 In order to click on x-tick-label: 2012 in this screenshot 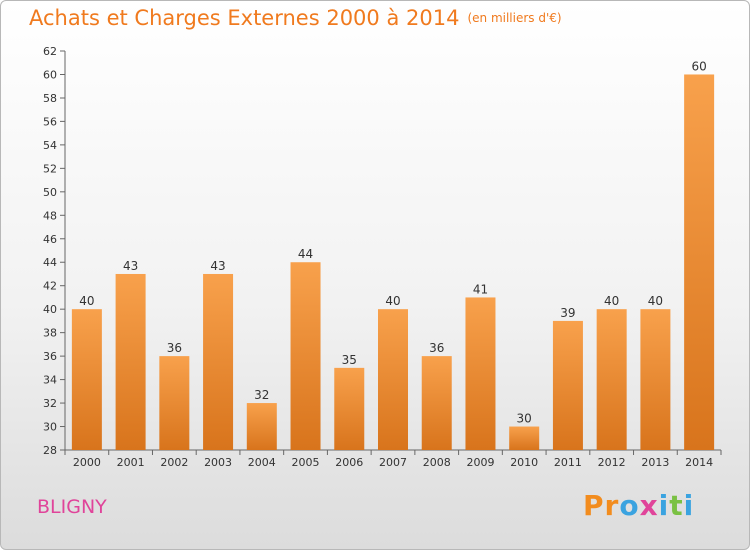, I will do `click(612, 462)`.